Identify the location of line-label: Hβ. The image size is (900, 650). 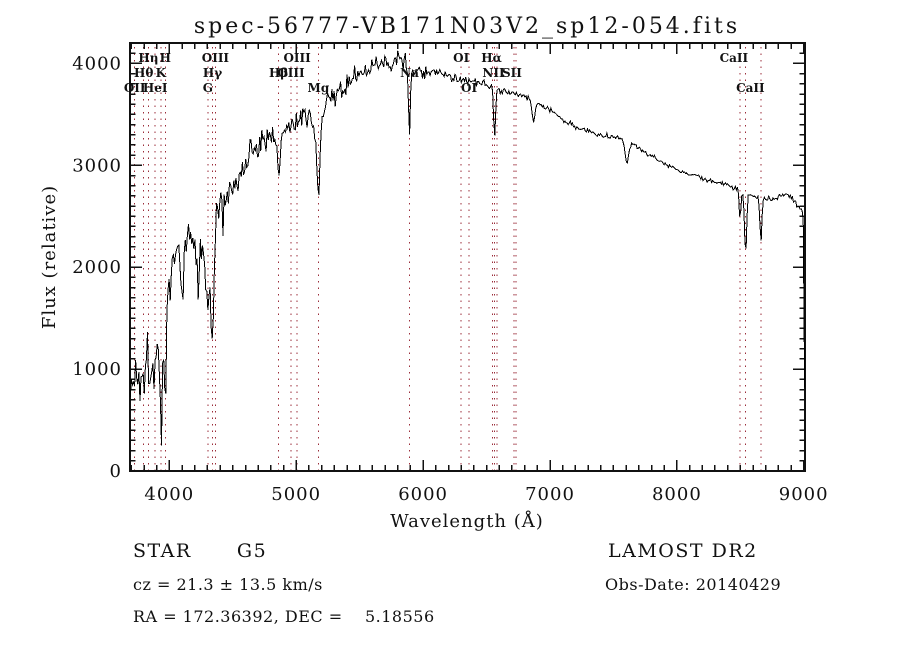
(278, 73).